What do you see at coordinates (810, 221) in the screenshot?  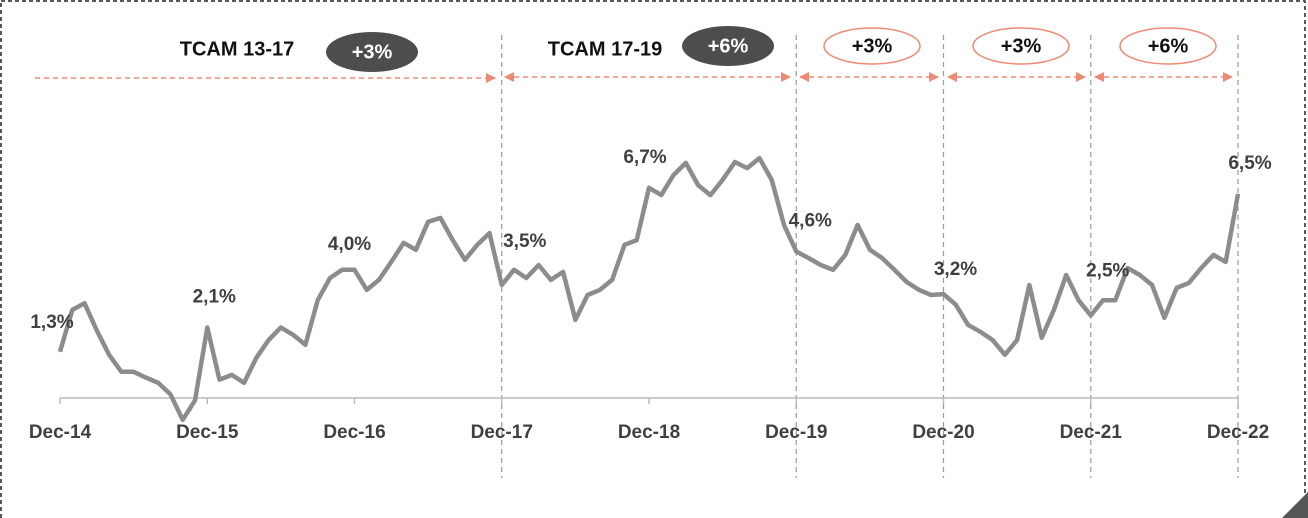 I see `value-label: 4,6%` at bounding box center [810, 221].